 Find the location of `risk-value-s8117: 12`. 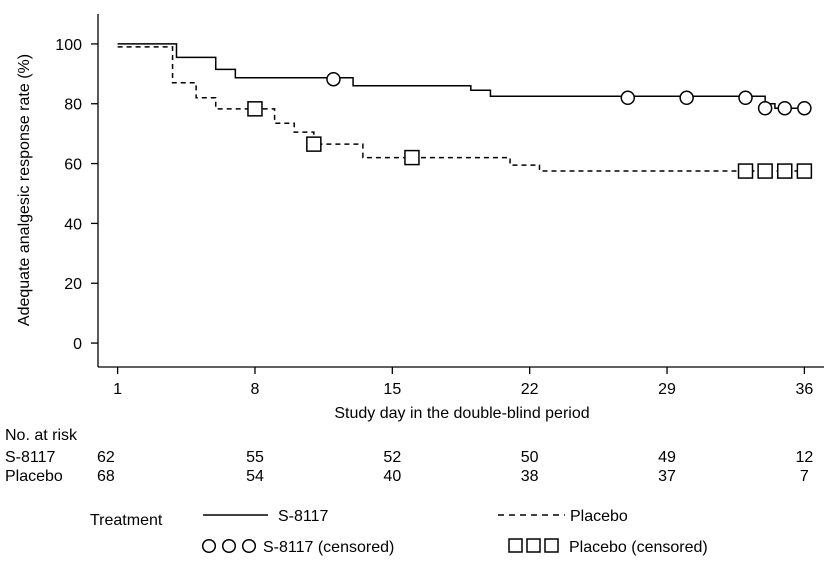

risk-value-s8117: 12 is located at coordinates (804, 457).